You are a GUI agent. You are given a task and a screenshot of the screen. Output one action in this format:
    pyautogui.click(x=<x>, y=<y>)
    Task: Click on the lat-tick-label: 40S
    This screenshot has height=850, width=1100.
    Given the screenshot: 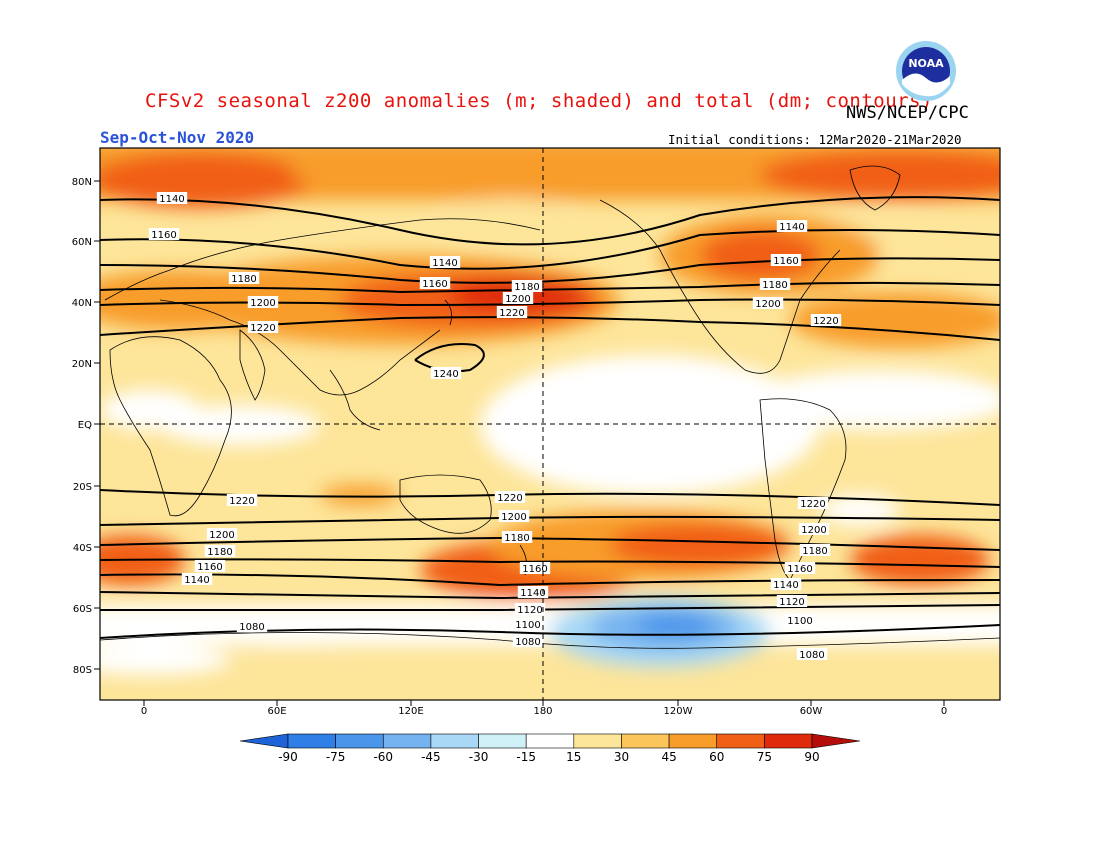 What is the action you would take?
    pyautogui.click(x=82, y=548)
    